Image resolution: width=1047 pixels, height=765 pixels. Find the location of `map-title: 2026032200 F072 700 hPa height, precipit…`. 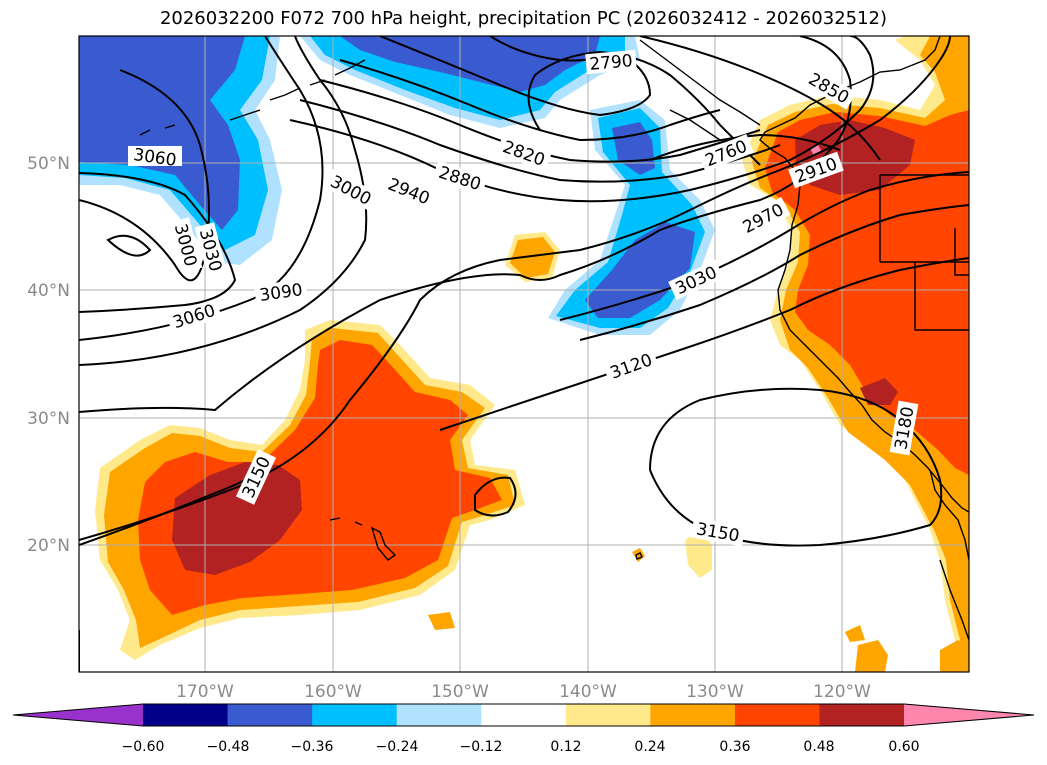

map-title: 2026032200 F072 700 hPa height, precipit… is located at coordinates (523, 18).